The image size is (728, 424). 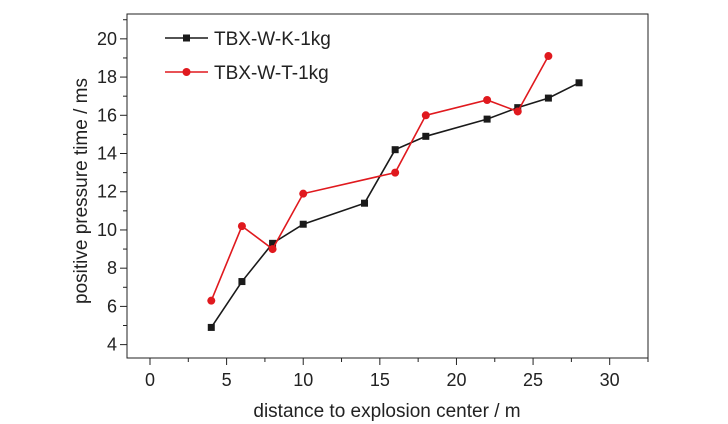 I want to click on y-tick-label: 20, so click(x=107, y=39).